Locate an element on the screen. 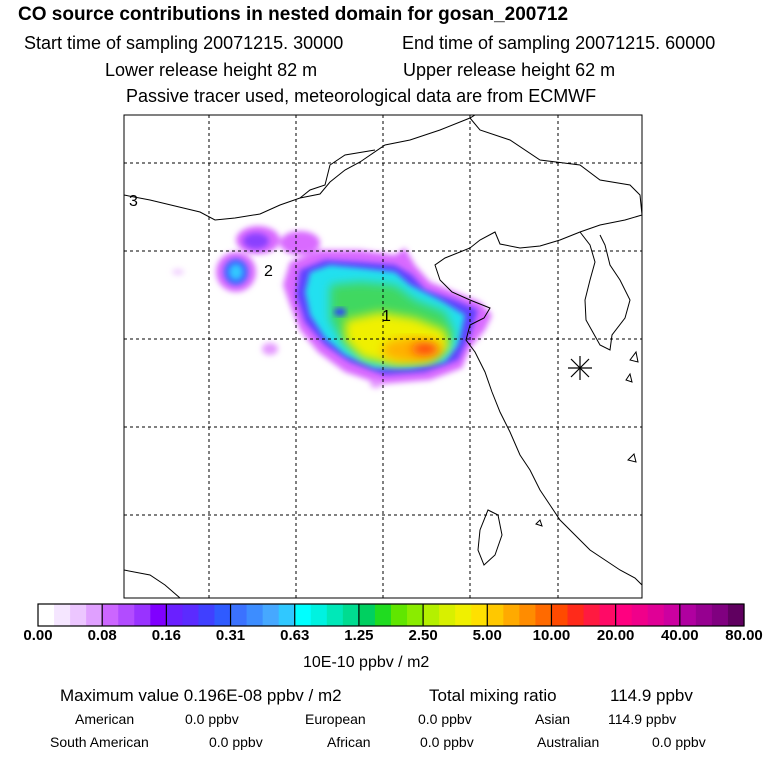 The width and height of the screenshot is (768, 768). colorbar-tick-label: 0.00 is located at coordinates (38, 635).